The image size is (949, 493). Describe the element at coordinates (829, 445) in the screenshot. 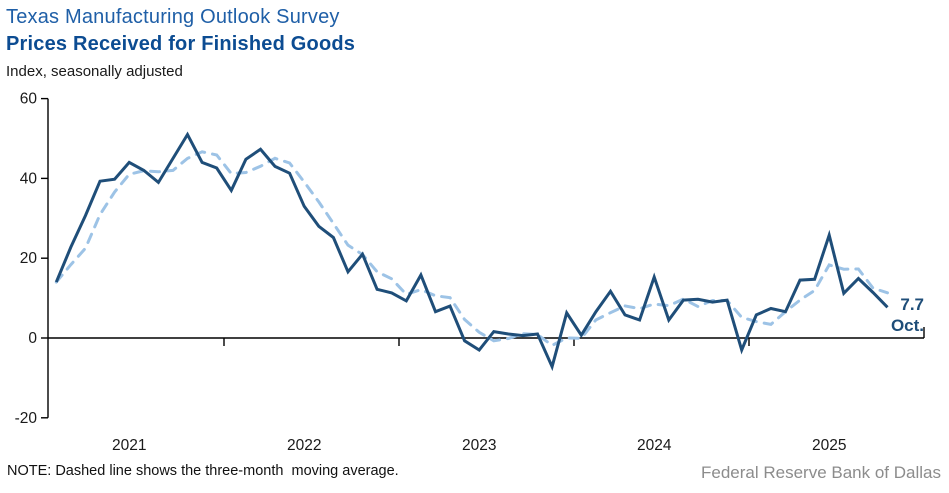

I see `x-year-label: 2025` at that location.